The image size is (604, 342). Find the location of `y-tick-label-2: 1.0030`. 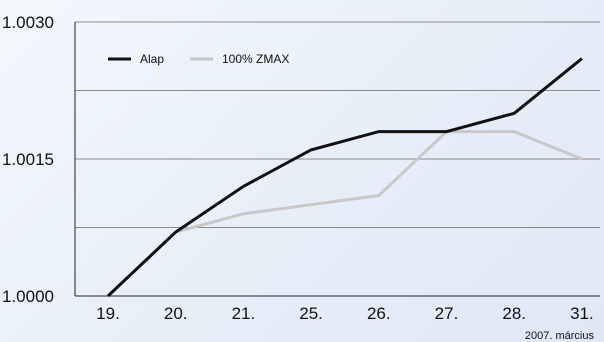

y-tick-label-2: 1.0030 is located at coordinates (28, 22).